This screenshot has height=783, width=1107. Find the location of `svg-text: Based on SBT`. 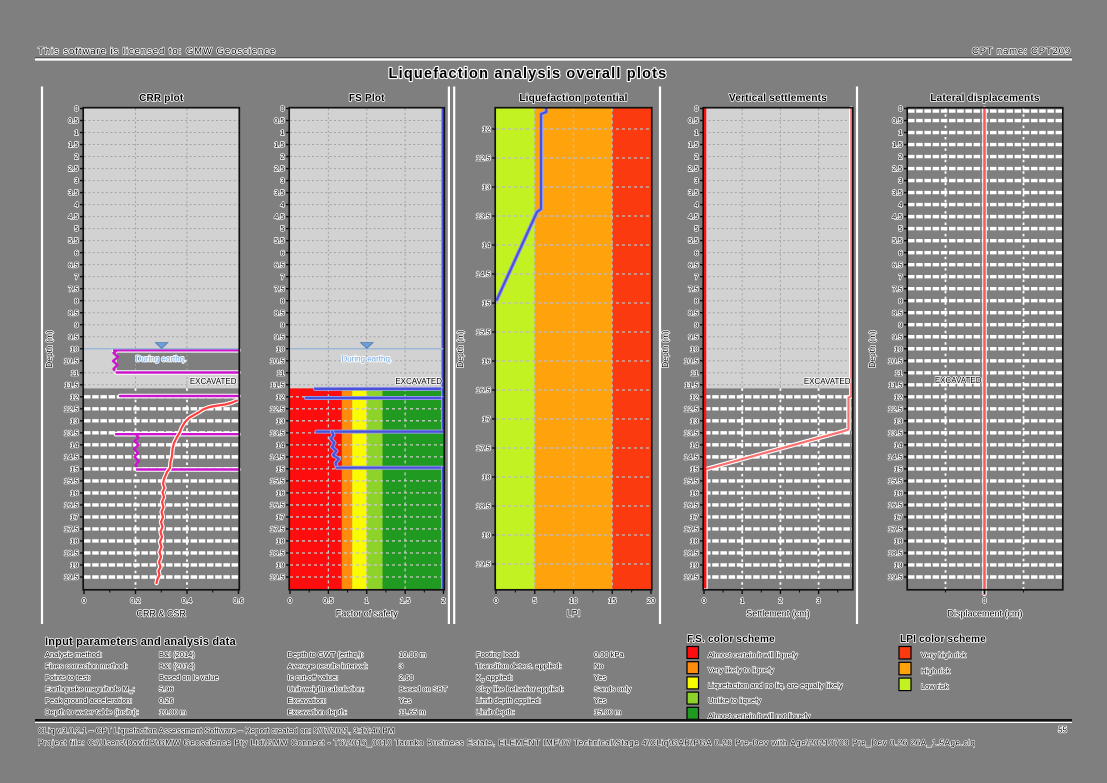

svg-text: Based on SBT is located at coordinates (423, 688).